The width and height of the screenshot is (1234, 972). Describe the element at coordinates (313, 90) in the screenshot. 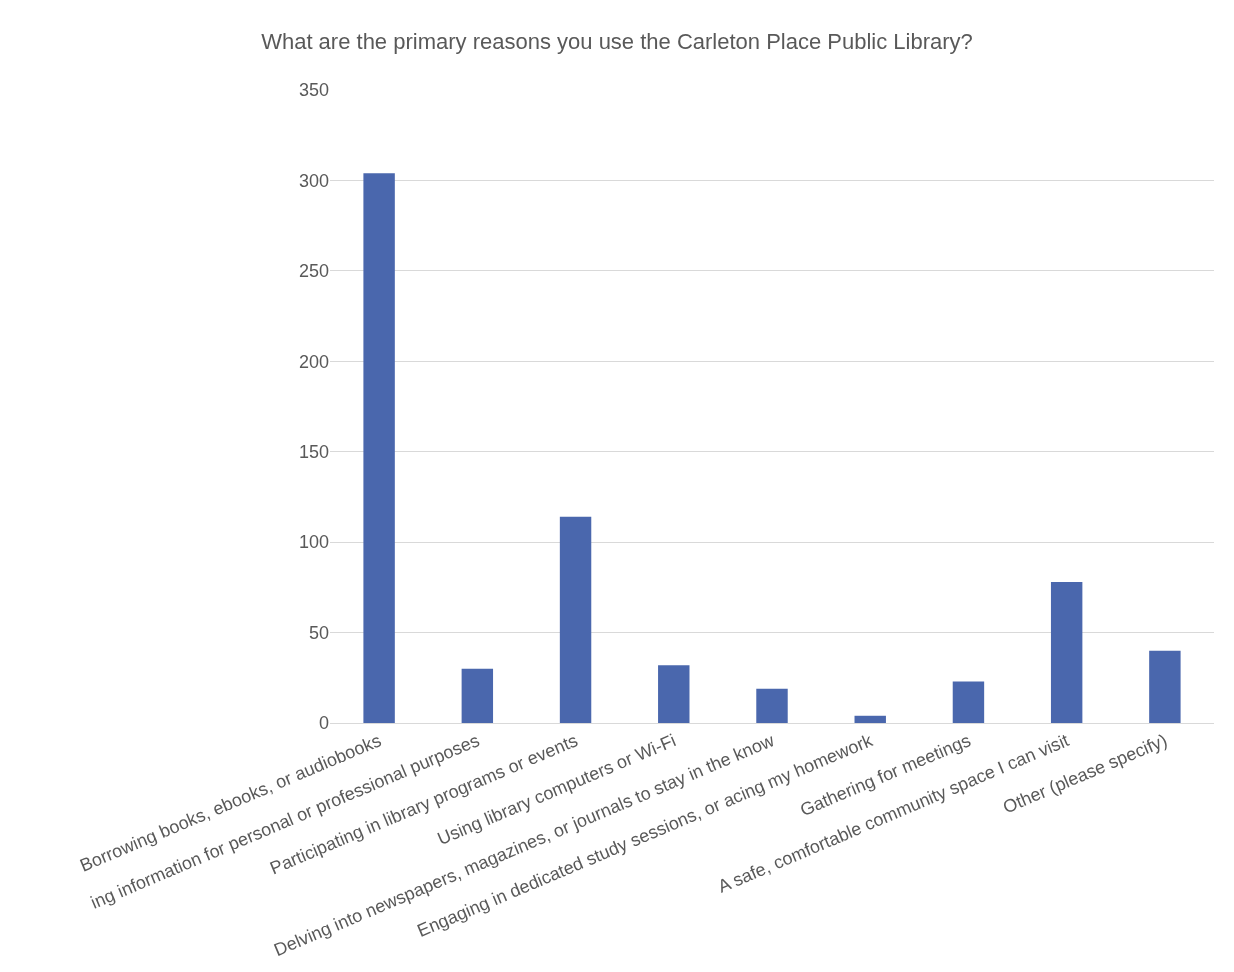

I see `y-tick-label: 350` at that location.